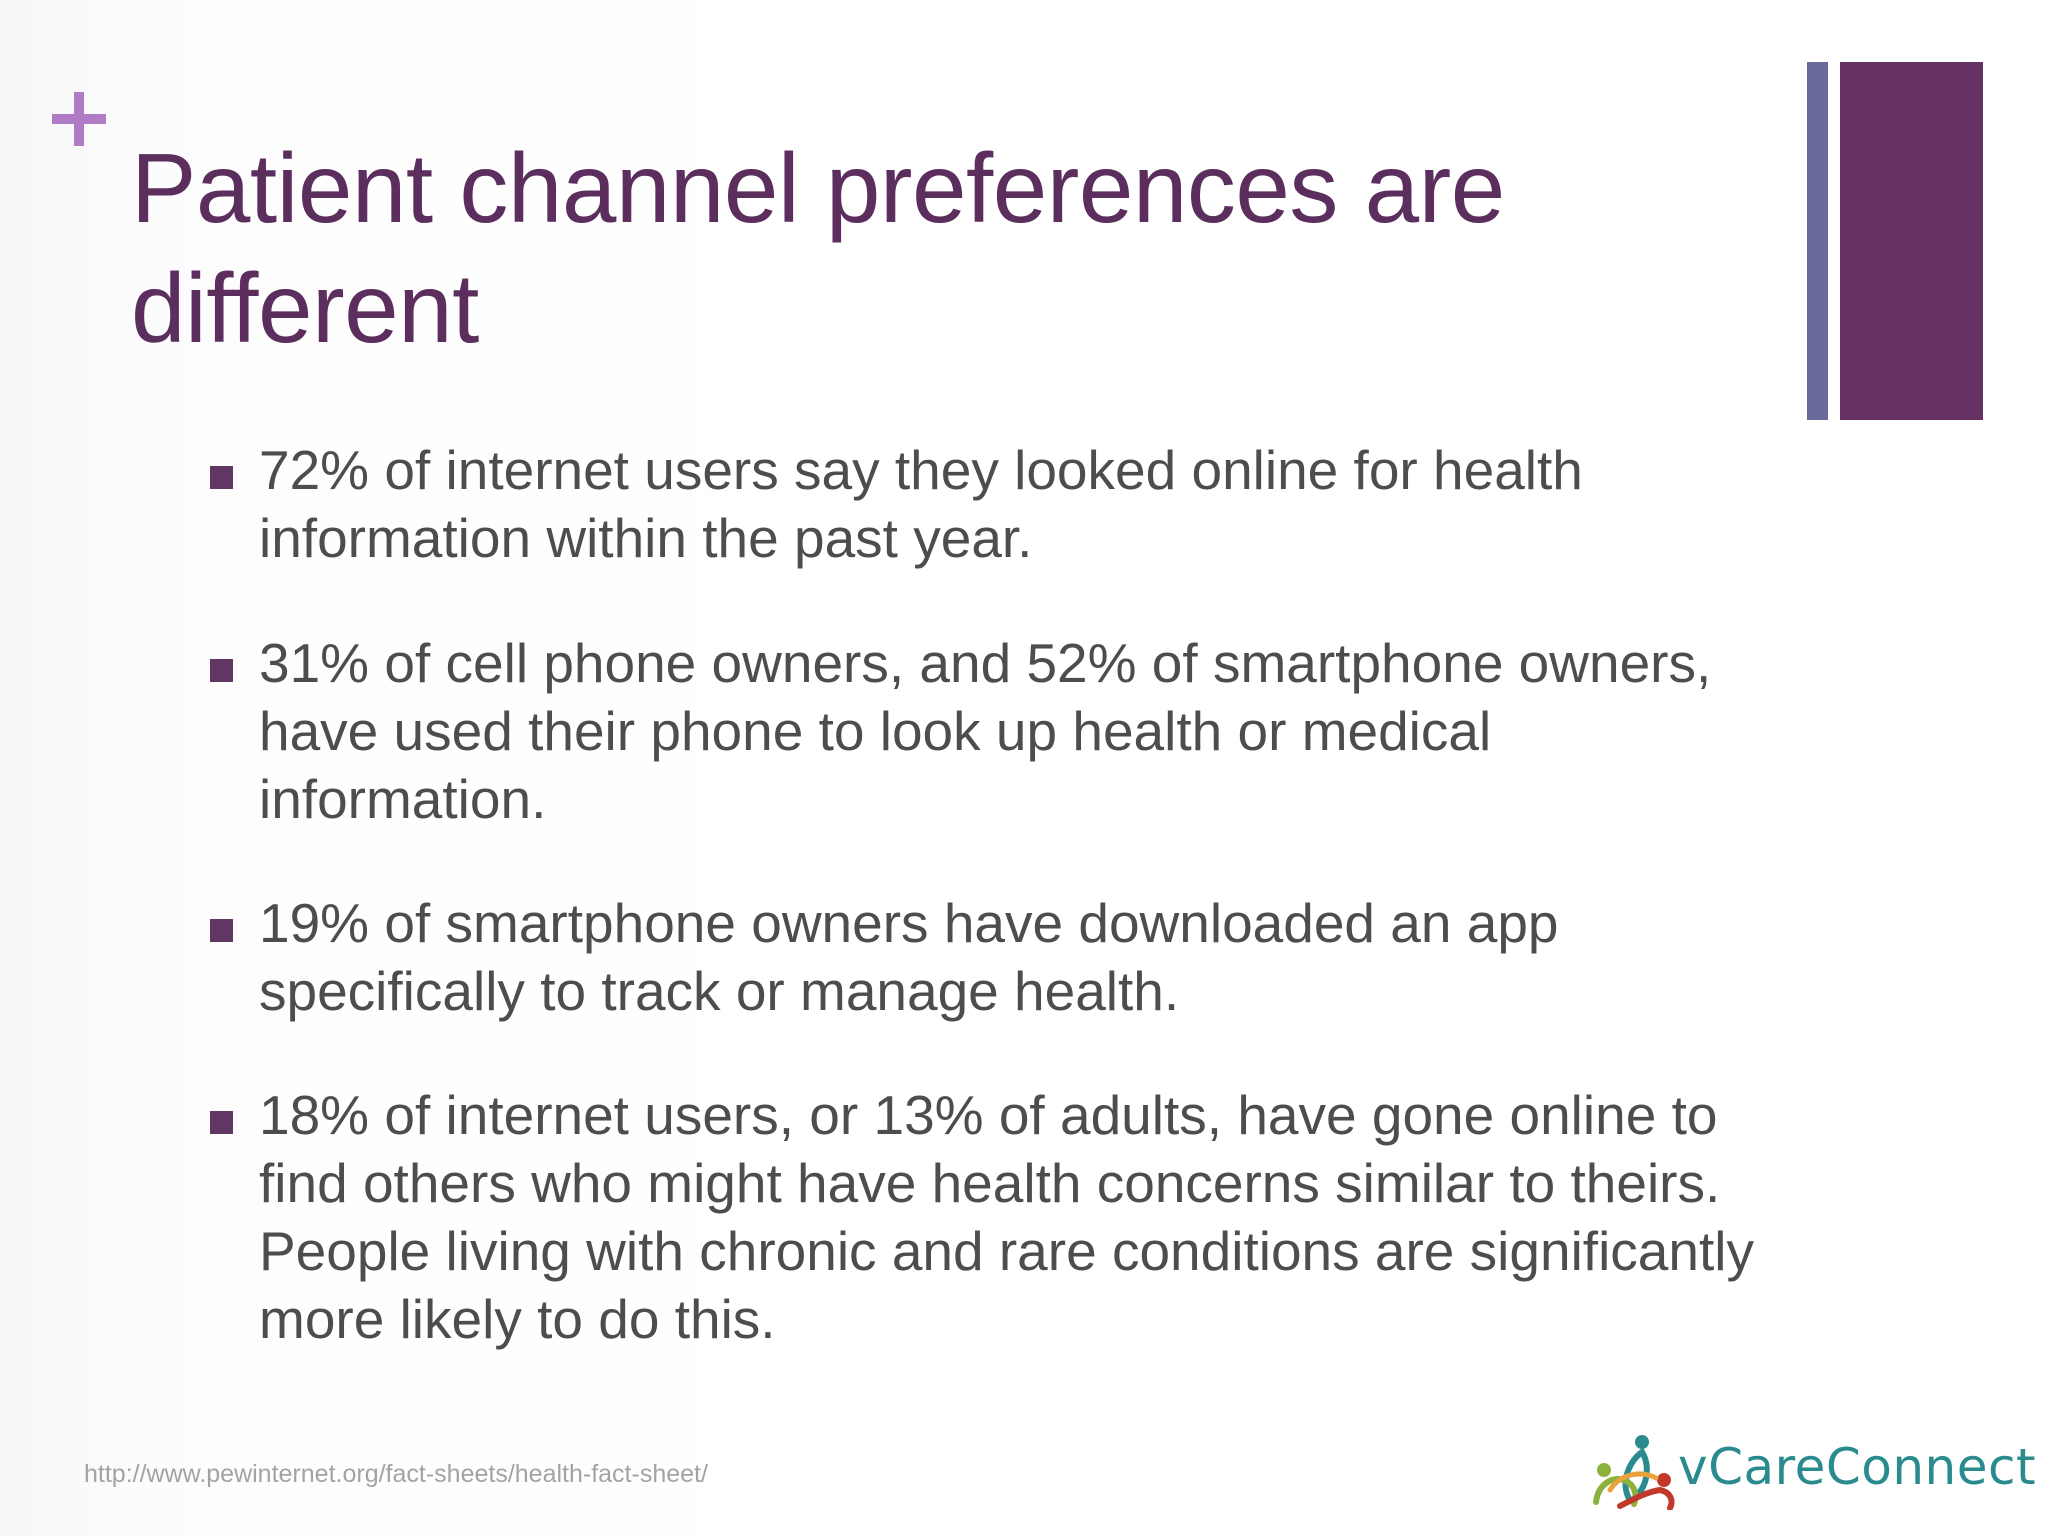 This screenshot has width=2048, height=1536. I want to click on accent-bar-thin, so click(1817, 241).